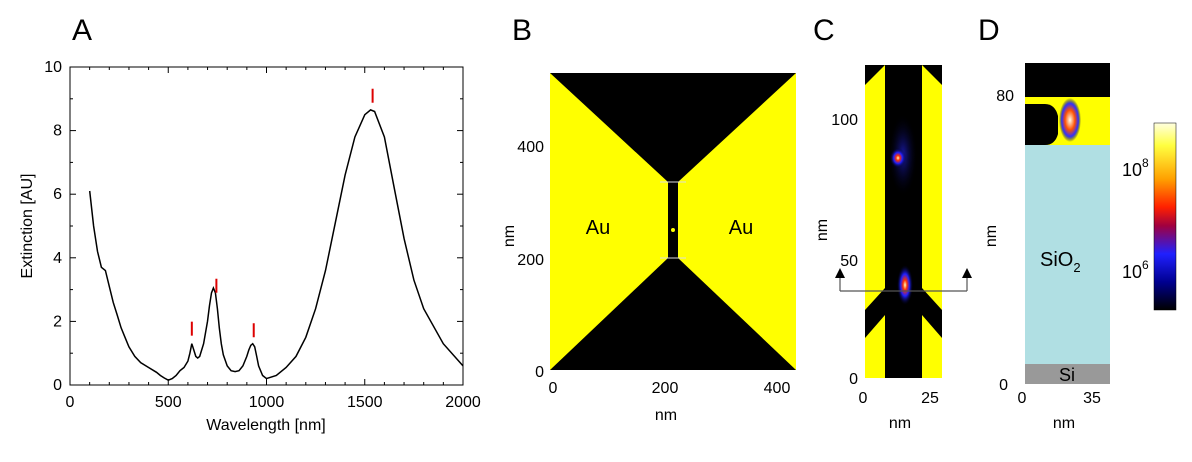 This screenshot has height=462, width=1192. What do you see at coordinates (900, 423) in the screenshot?
I see `panel-c-x-axis-title: nm` at bounding box center [900, 423].